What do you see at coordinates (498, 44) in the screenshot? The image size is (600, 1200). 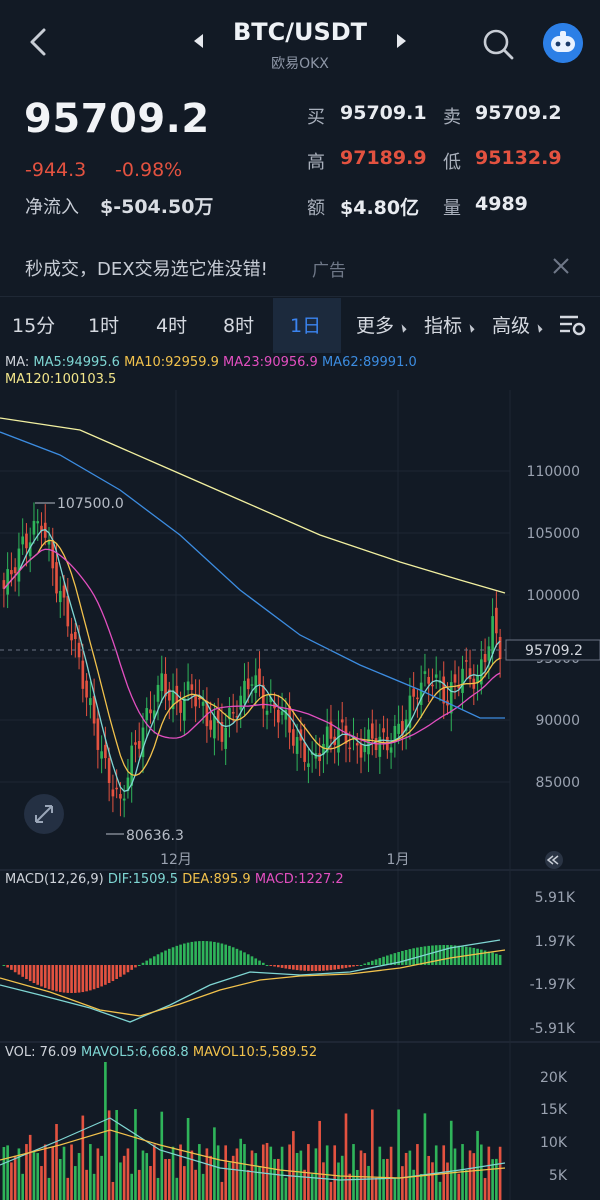 I see `search-icon` at bounding box center [498, 44].